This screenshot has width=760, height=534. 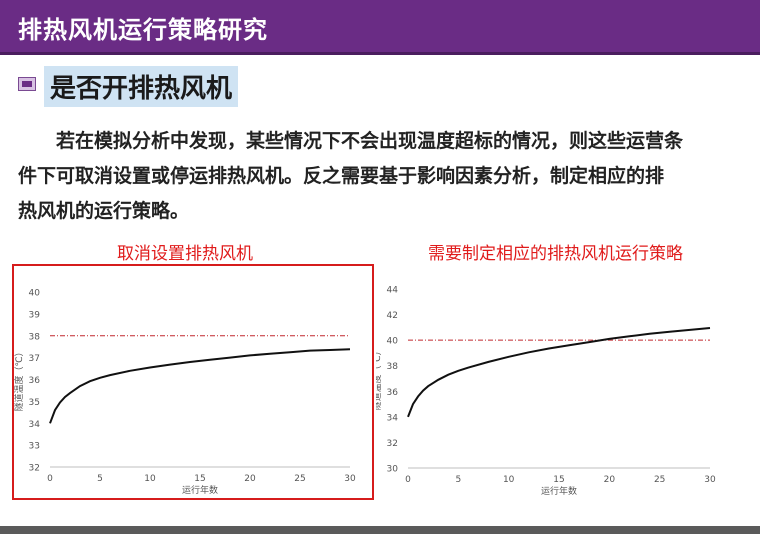 What do you see at coordinates (393, 470) in the screenshot?
I see `y-tick-label: 30` at bounding box center [393, 470].